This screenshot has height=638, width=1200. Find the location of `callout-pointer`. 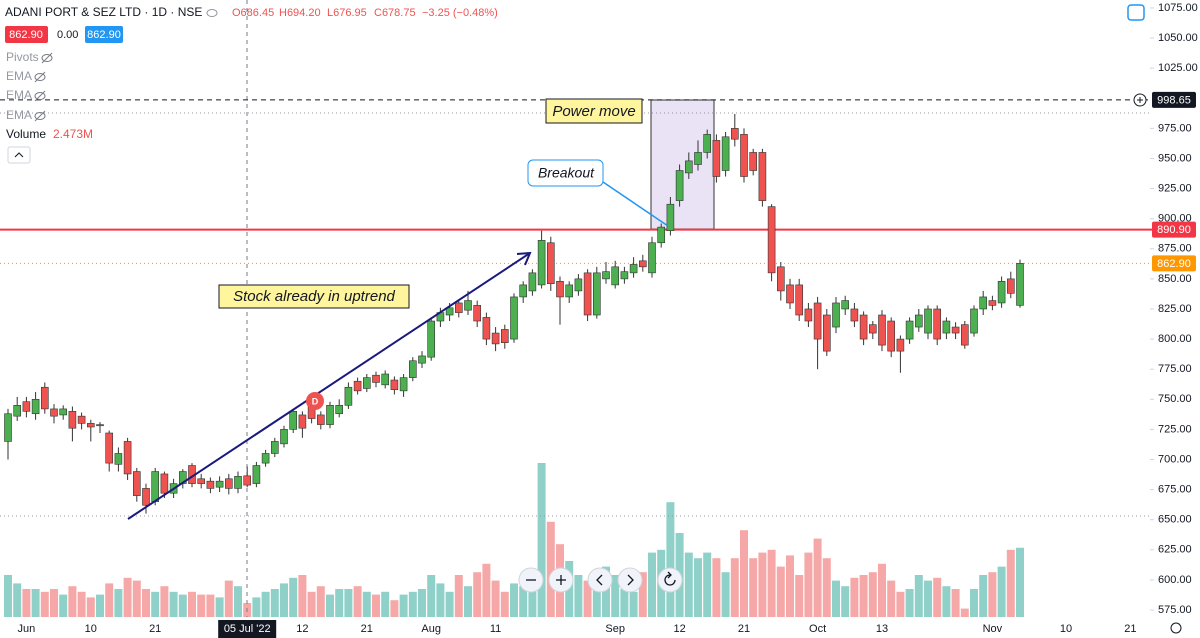

callout-pointer is located at coordinates (635, 204).